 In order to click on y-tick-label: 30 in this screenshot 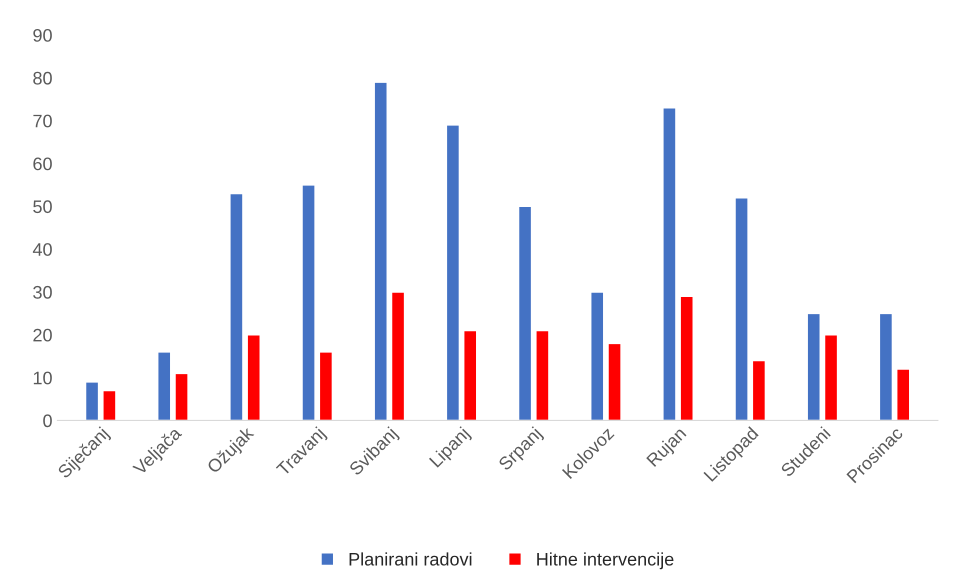, I will do `click(42, 292)`.